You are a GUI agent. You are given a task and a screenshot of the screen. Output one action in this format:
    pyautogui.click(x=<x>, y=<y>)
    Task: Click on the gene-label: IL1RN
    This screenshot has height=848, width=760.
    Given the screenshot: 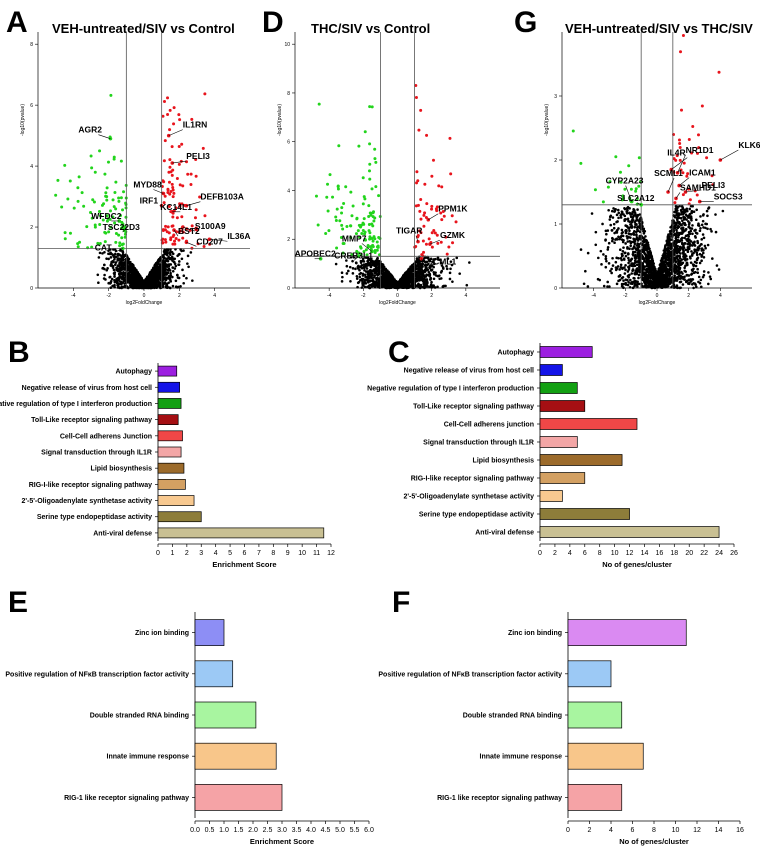 What is the action you would take?
    pyautogui.click(x=195, y=125)
    